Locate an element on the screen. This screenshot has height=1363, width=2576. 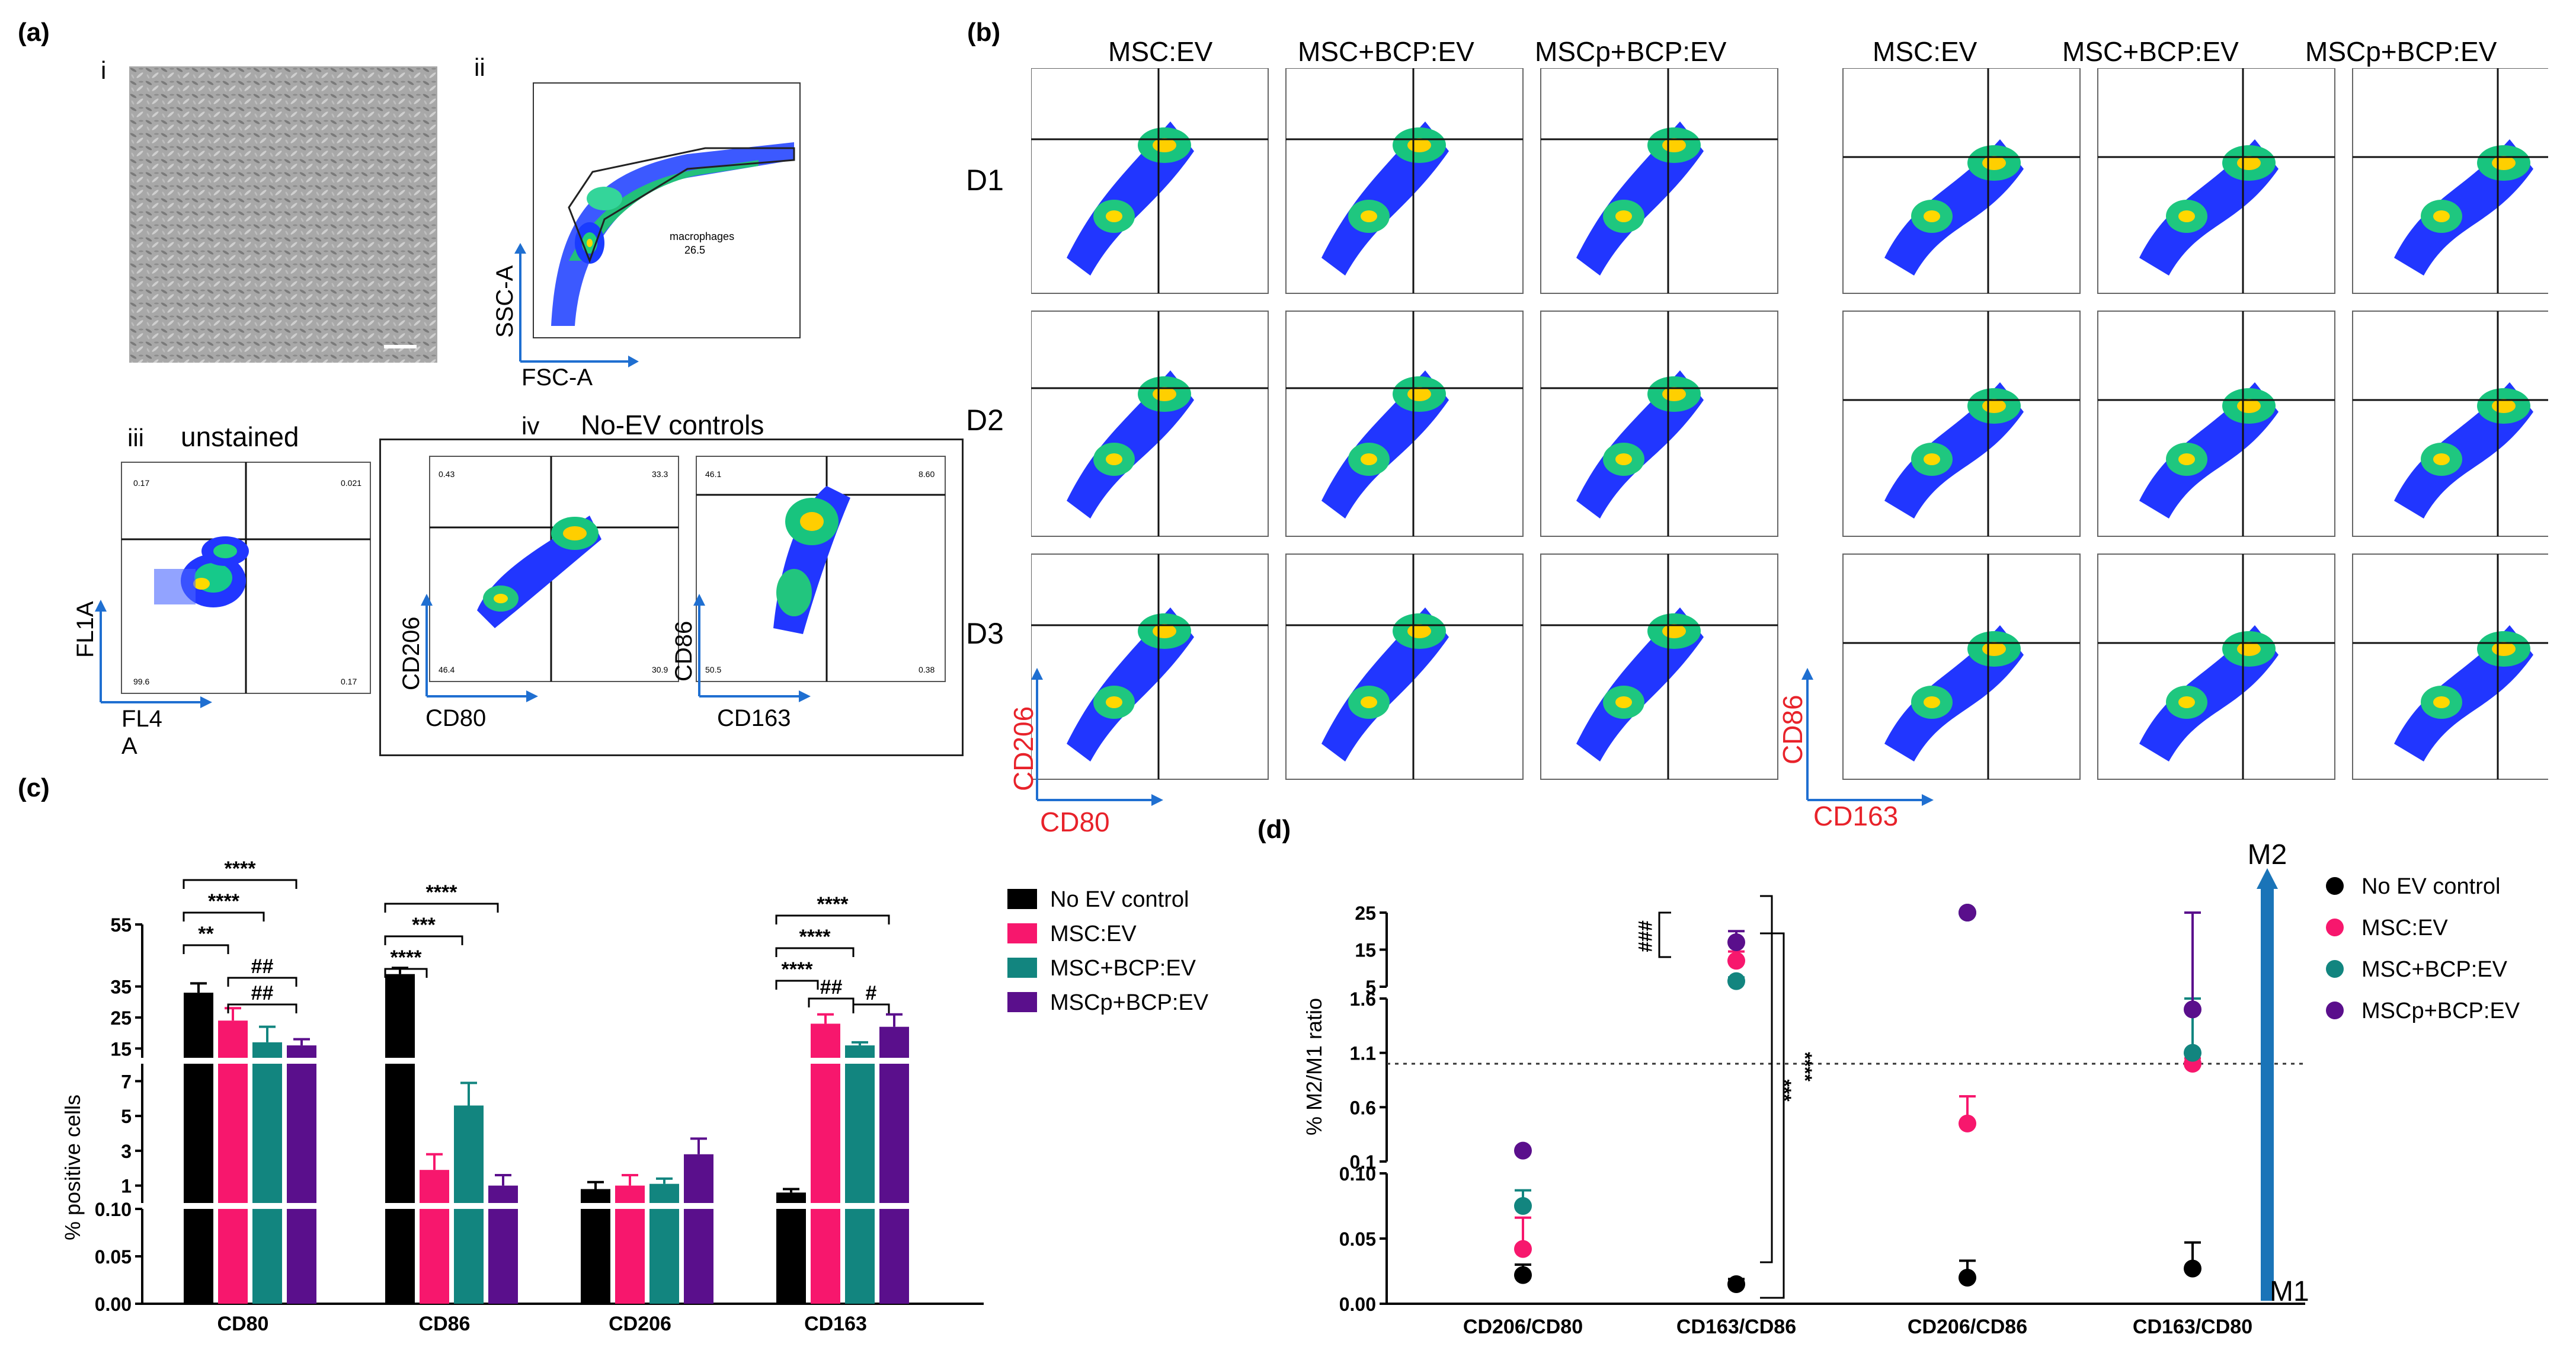
panel-label-c: (c) is located at coordinates (34, 787).